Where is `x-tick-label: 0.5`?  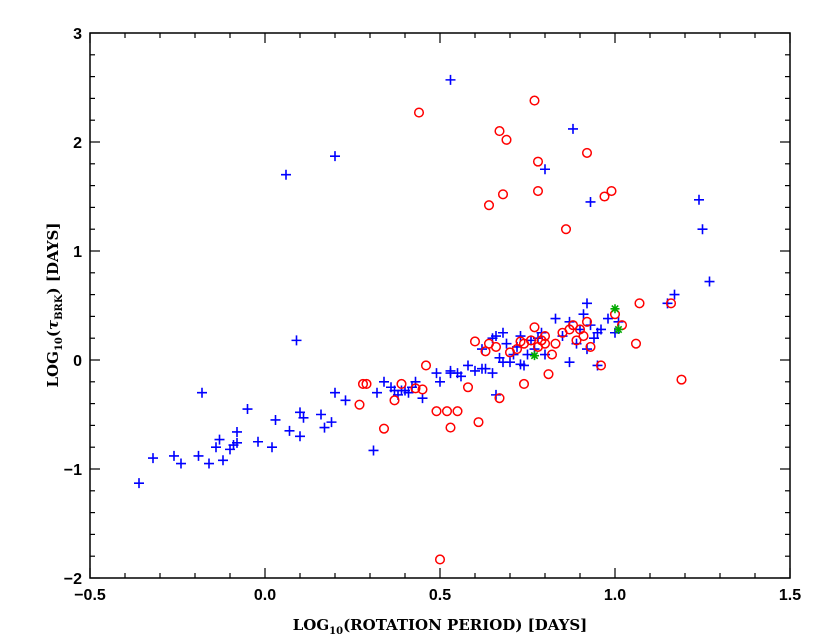 x-tick-label: 0.5 is located at coordinates (440, 595).